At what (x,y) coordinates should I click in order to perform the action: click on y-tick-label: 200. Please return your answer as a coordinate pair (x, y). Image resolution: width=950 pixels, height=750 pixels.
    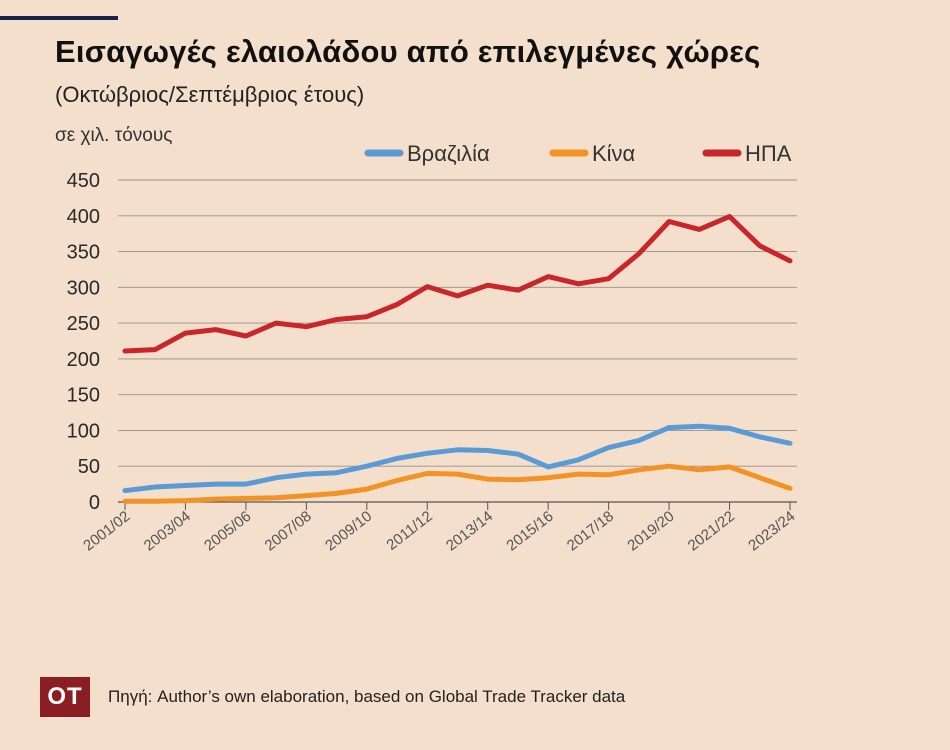
    Looking at the image, I should click on (83, 360).